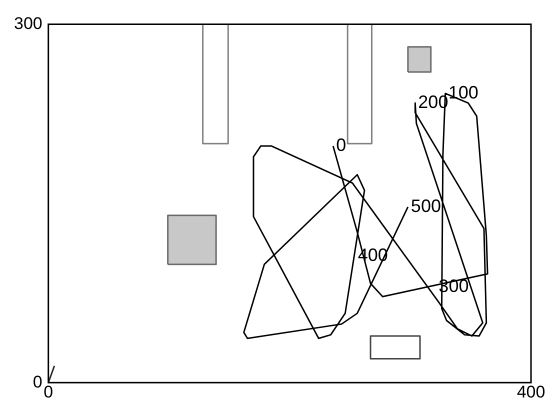 This screenshot has width=557, height=411. Describe the element at coordinates (341, 145) in the screenshot. I see `annotation: 0` at that location.